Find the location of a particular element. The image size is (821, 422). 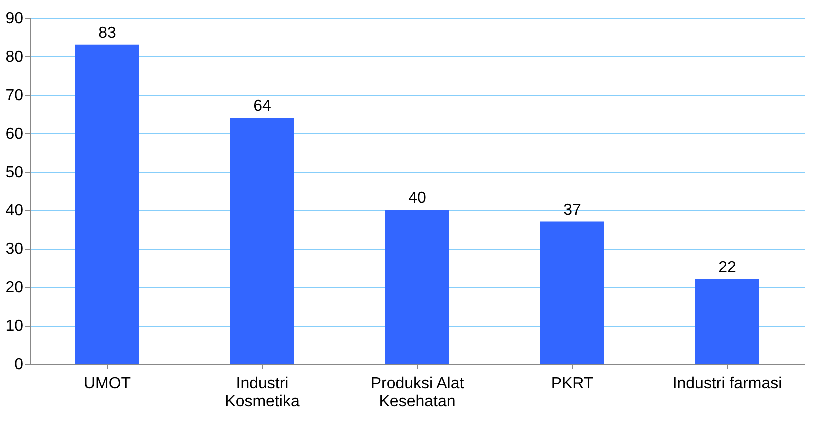

y-tick-label: 0 is located at coordinates (19, 365).